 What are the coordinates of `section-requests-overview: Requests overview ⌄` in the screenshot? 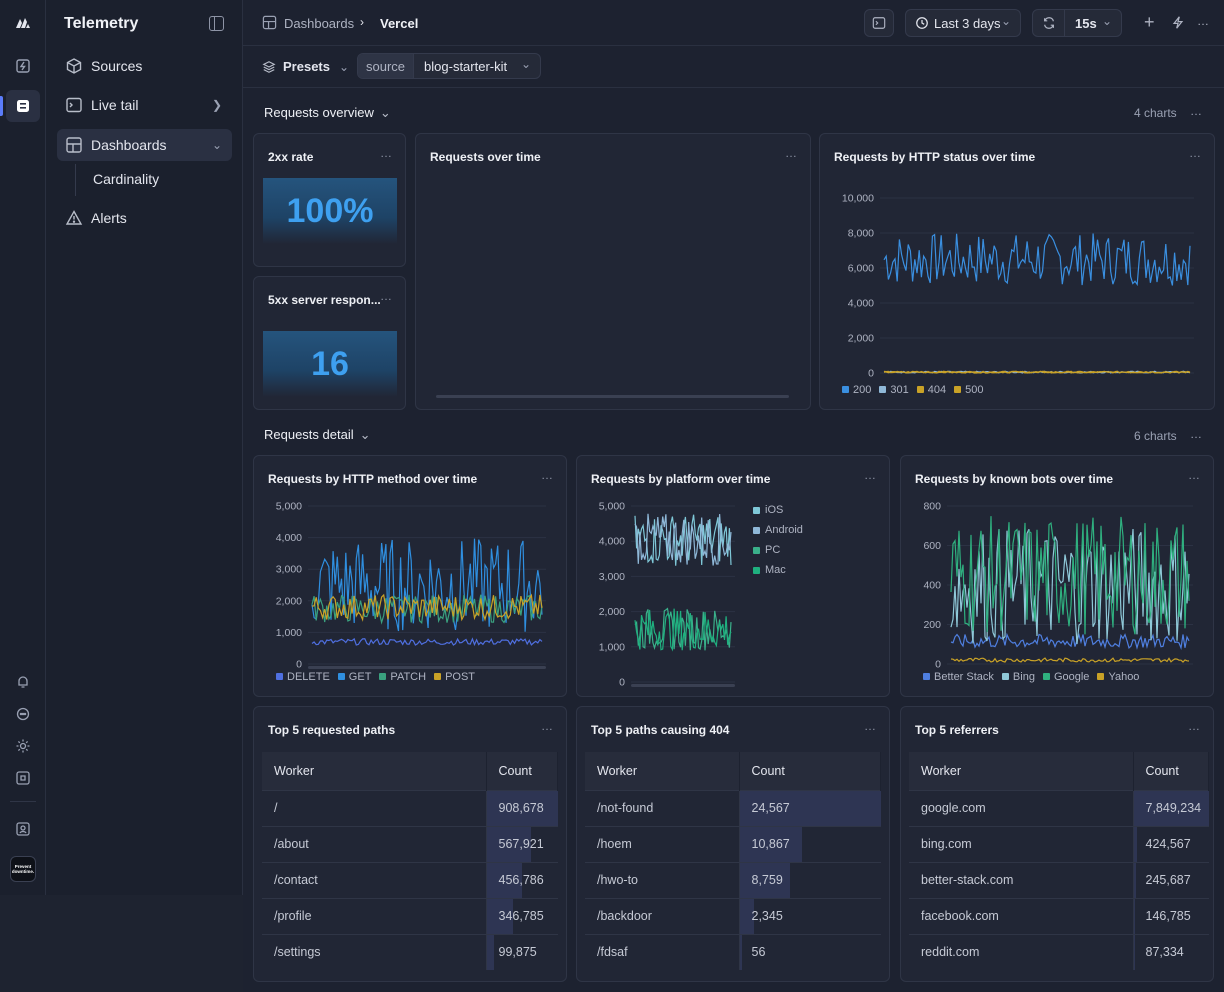 It's located at (327, 113).